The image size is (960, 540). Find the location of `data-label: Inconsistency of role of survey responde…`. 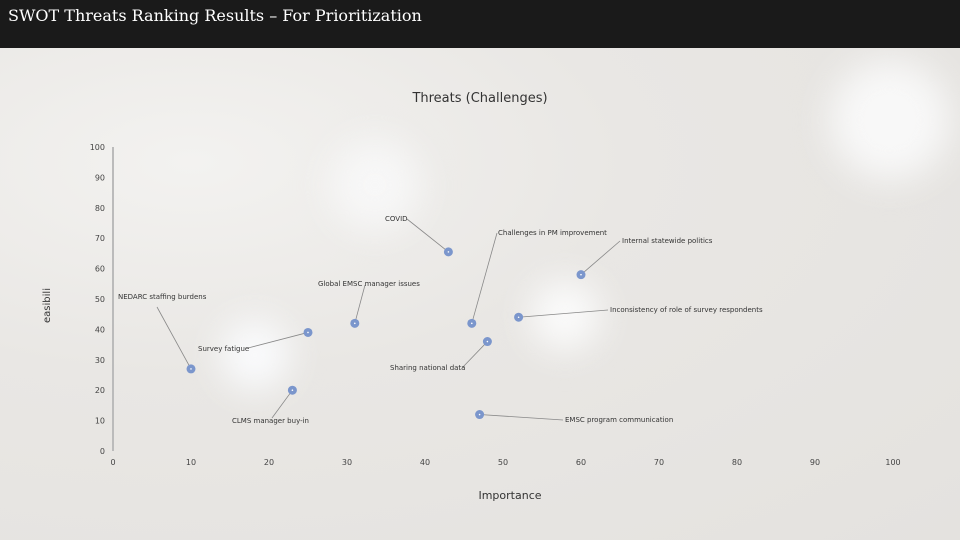

data-label: Inconsistency of role of survey responde… is located at coordinates (686, 310).